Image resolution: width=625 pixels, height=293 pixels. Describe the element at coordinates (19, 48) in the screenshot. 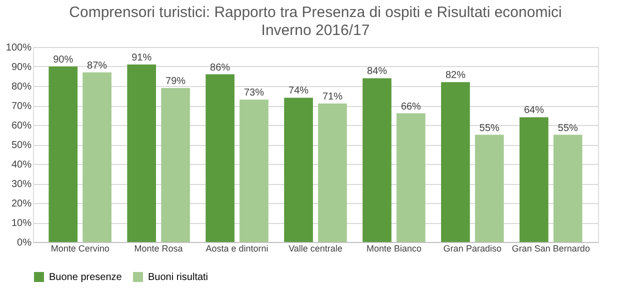

I see `y-tick-label: 100%` at that location.